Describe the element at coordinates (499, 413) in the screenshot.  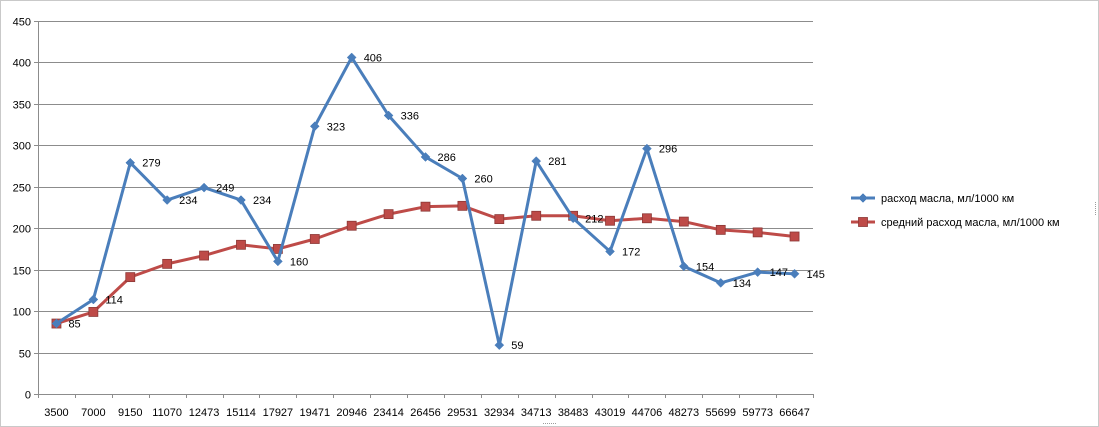
I see `x-tick-label: 32934` at that location.